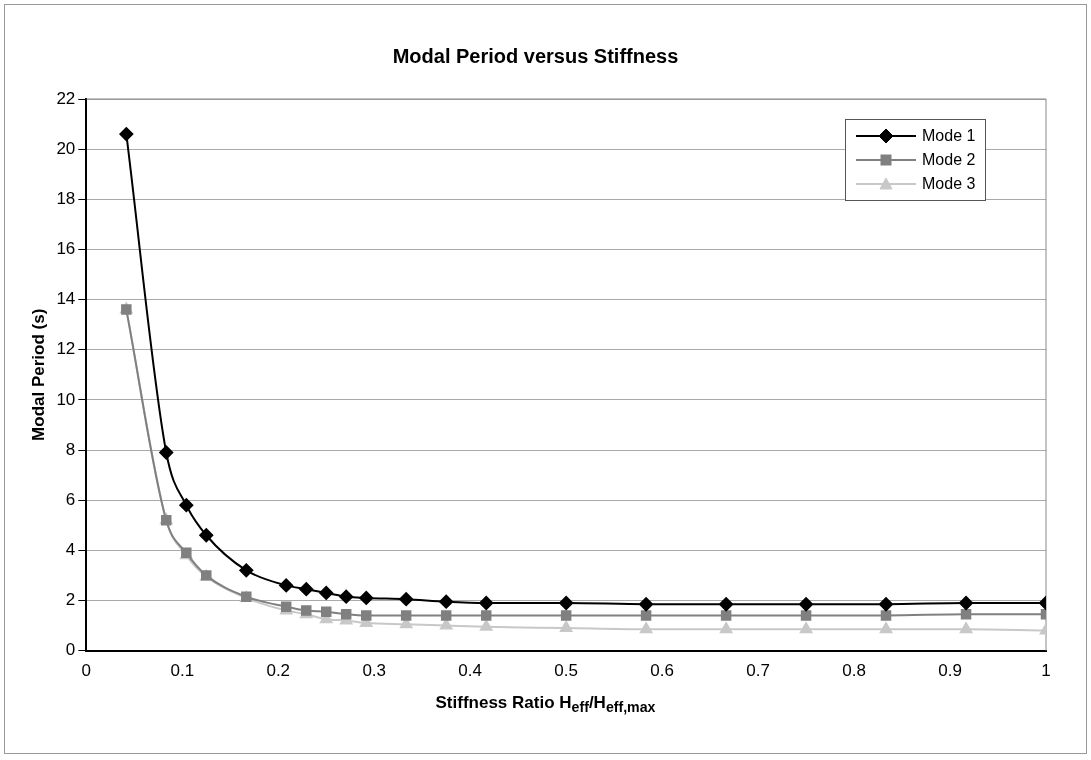 Image resolution: width=1091 pixels, height=760 pixels. What do you see at coordinates (949, 160) in the screenshot?
I see `legend-label: Mode 2` at bounding box center [949, 160].